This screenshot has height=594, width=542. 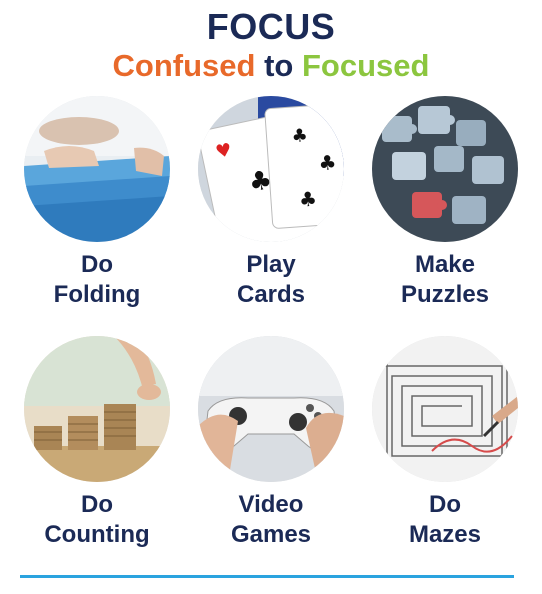 I want to click on game-controller-photo, so click(x=271, y=409).